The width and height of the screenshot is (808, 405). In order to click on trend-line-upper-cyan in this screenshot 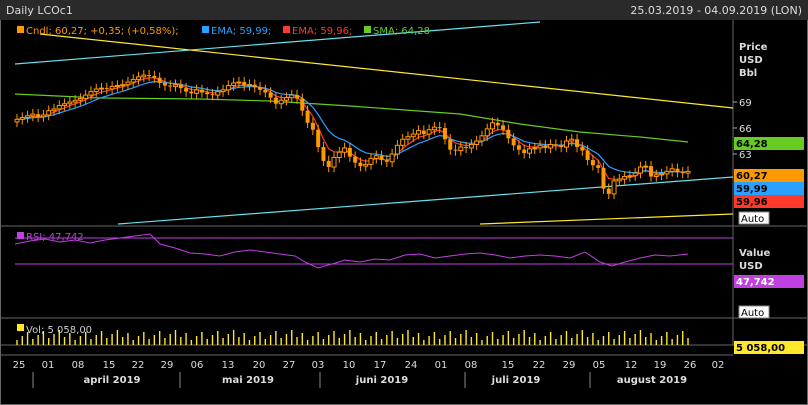, I will do `click(277, 43)`.